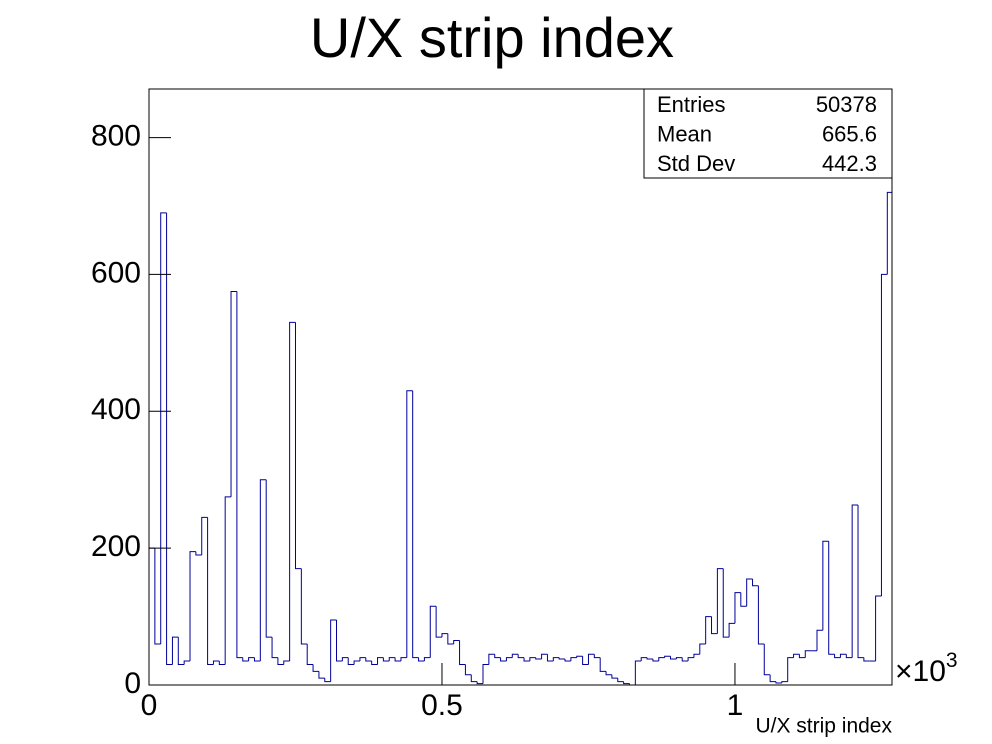 This screenshot has width=992, height=744. What do you see at coordinates (920, 671) in the screenshot?
I see `x-multiplier-base: ×10` at bounding box center [920, 671].